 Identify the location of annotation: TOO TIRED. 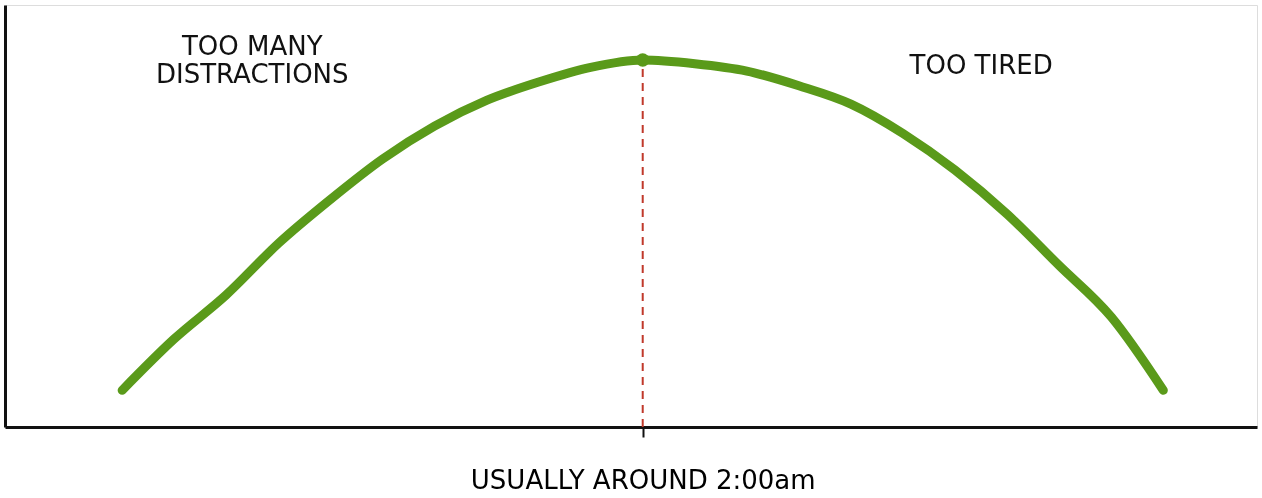
(980, 64).